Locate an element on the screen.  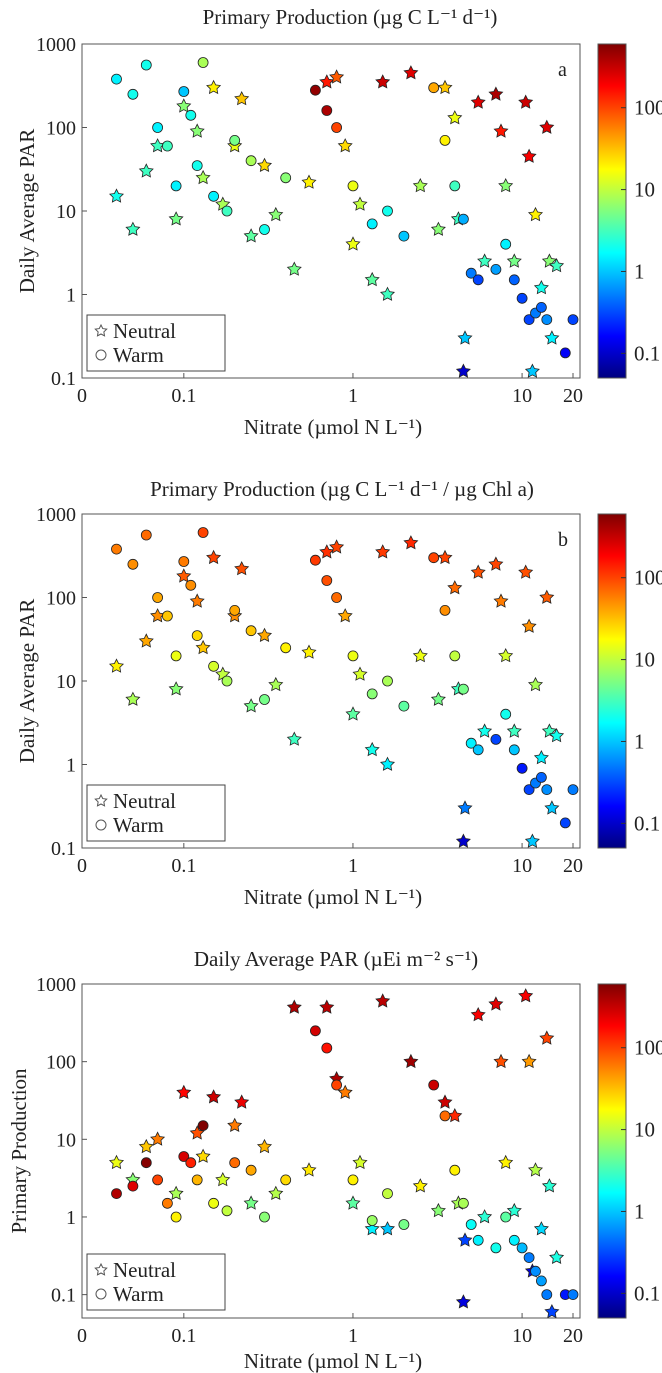
panel-b-colorbar is located at coordinates (612, 681).